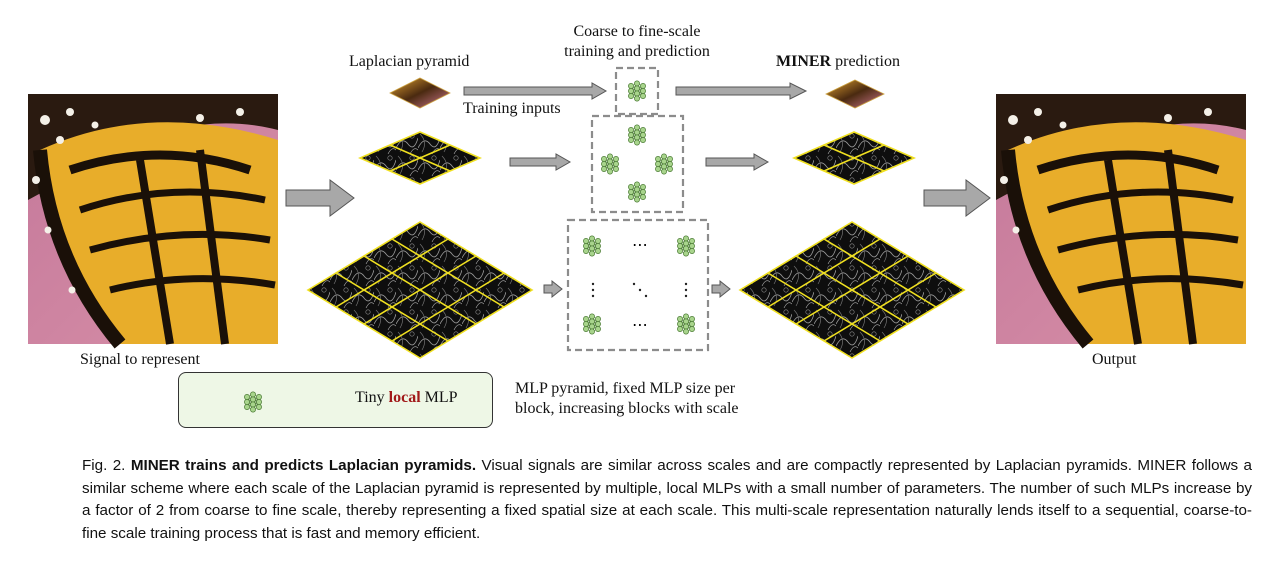 The image size is (1280, 567). Describe the element at coordinates (592, 324) in the screenshot. I see `mlp-icon-fine-bl` at that location.